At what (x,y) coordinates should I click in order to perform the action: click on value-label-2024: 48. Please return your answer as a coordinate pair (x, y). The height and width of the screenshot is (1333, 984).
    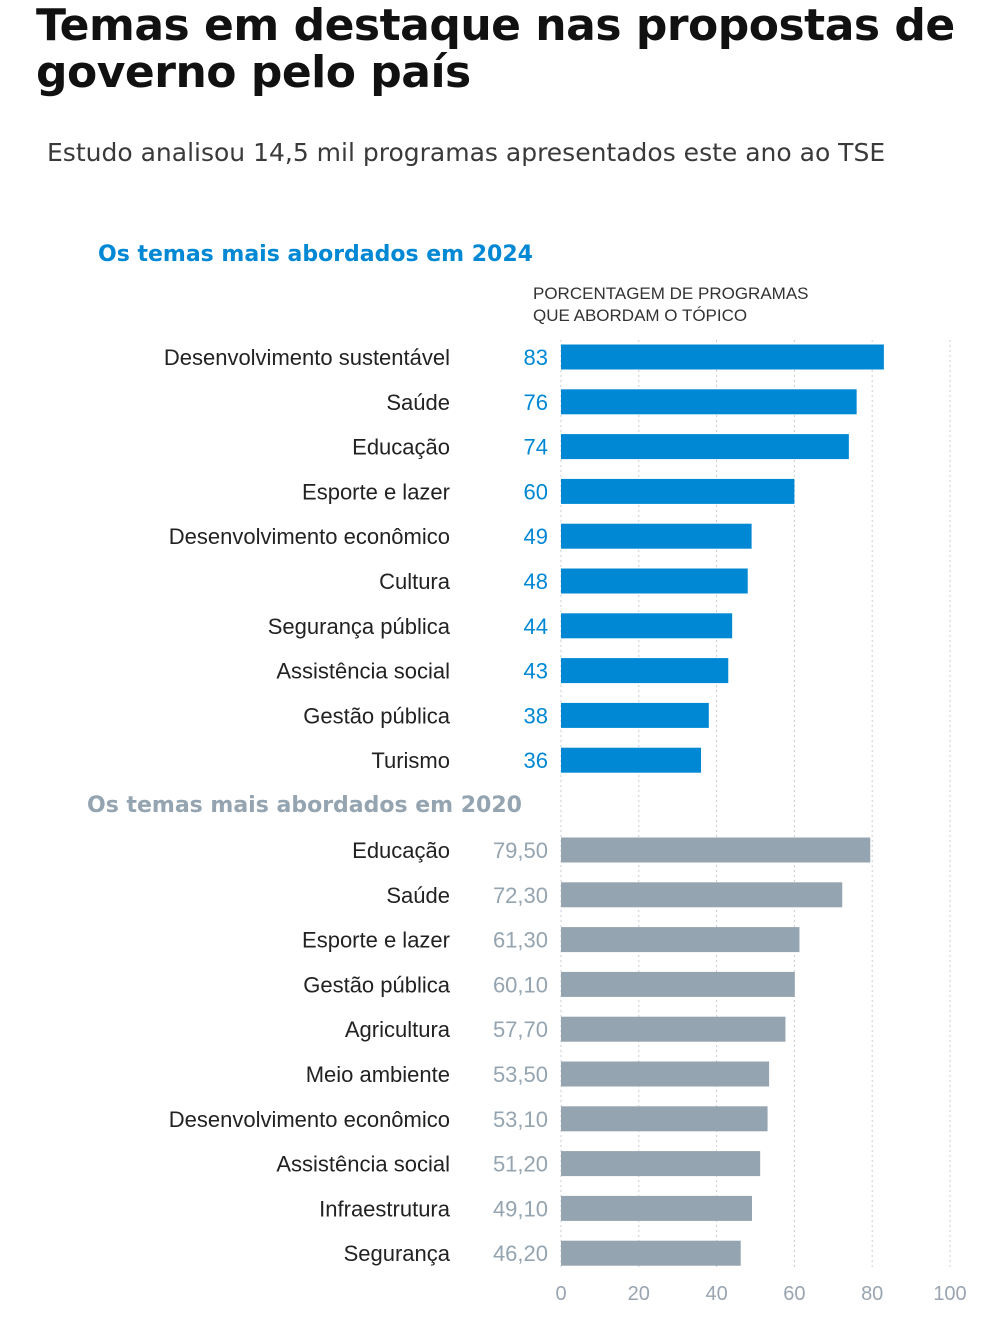
    Looking at the image, I should click on (536, 581).